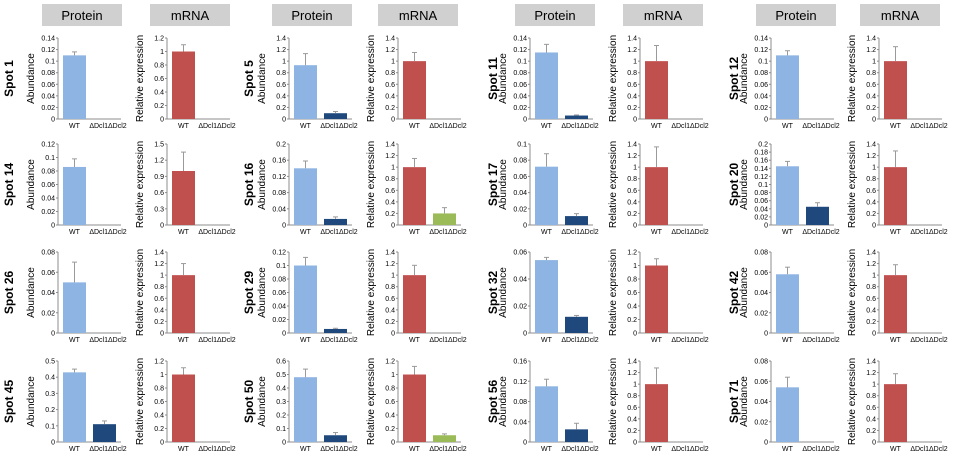 The width and height of the screenshot is (970, 456). I want to click on y-tick-label: 1.2, so click(632, 156).